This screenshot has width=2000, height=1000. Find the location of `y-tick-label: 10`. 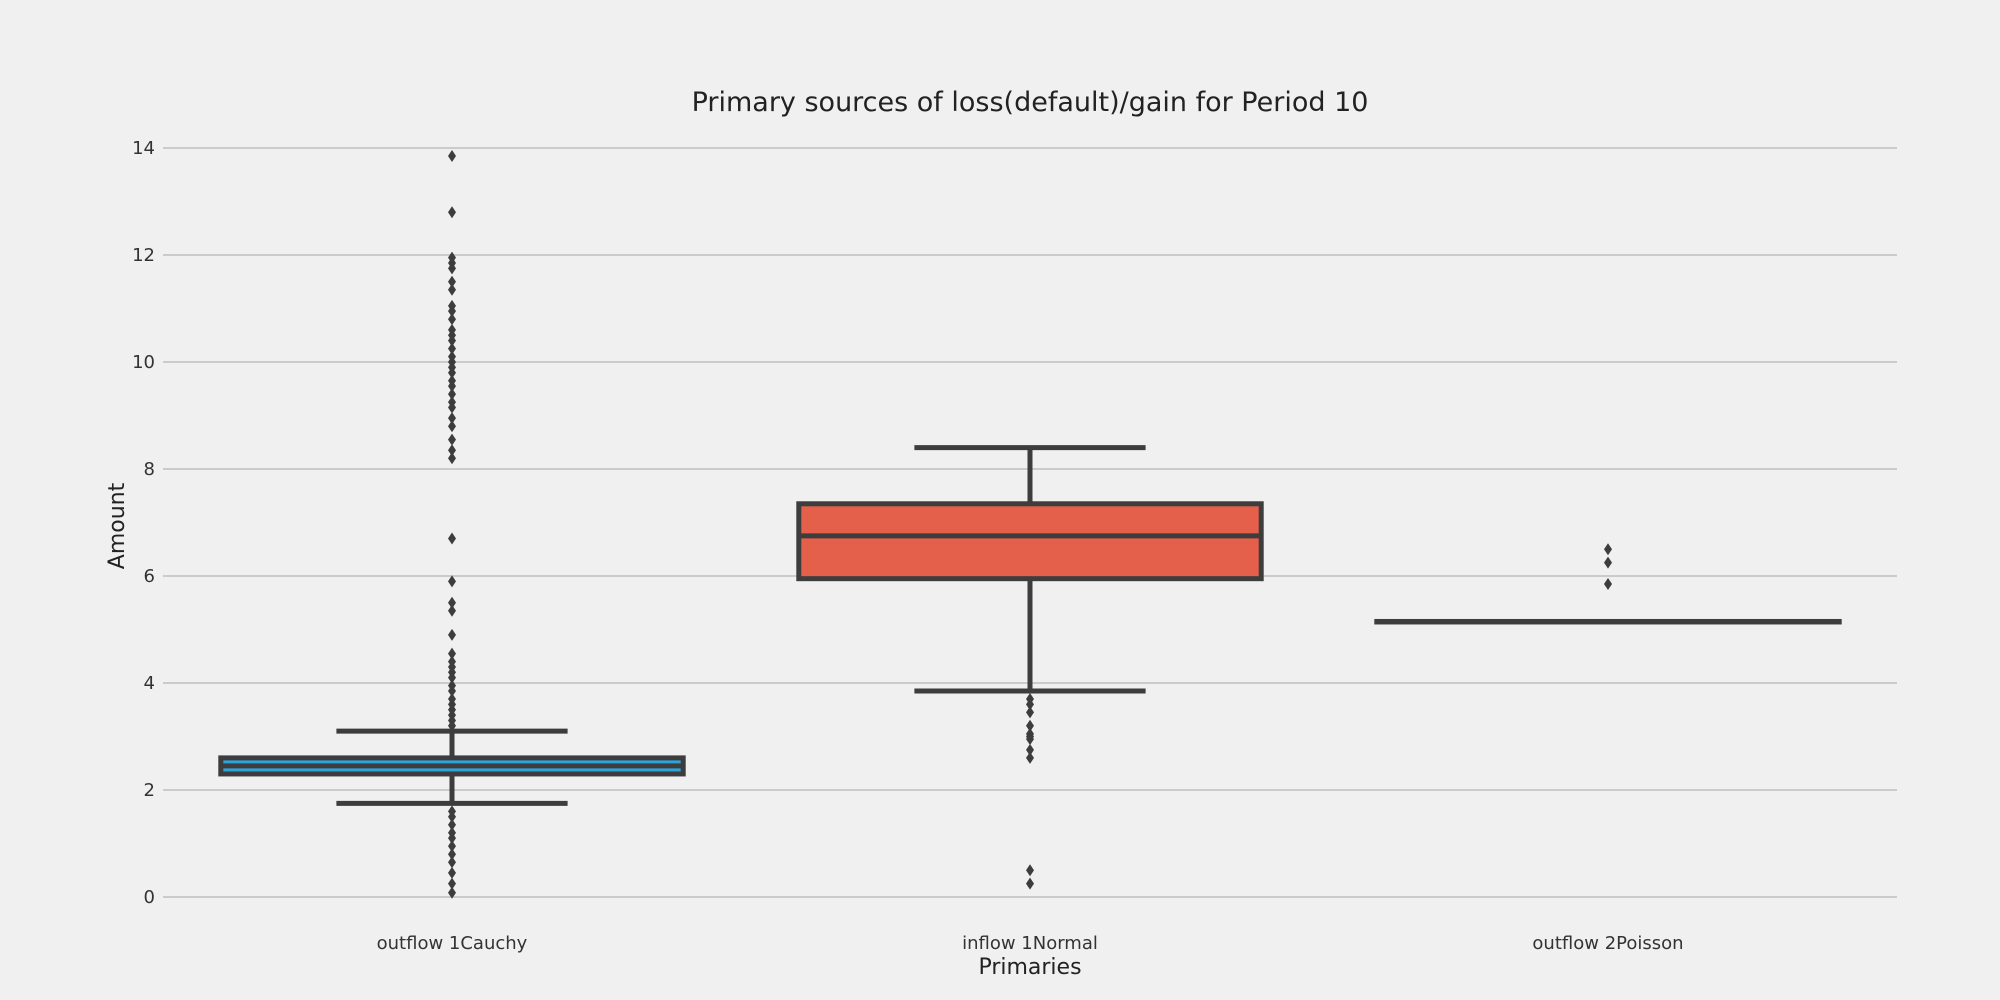

y-tick-label: 10 is located at coordinates (143, 362).